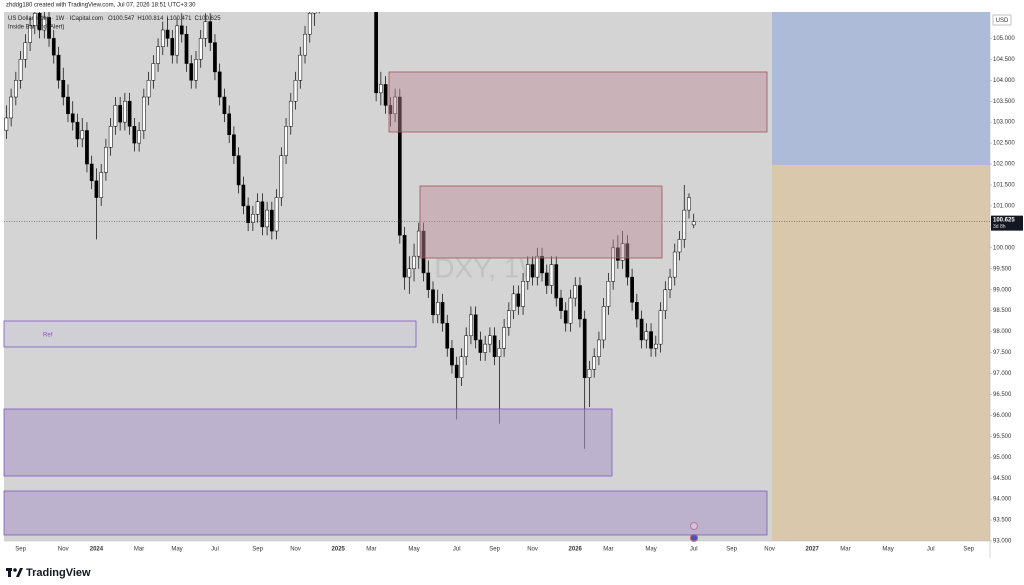 The height and width of the screenshot is (585, 1024). What do you see at coordinates (1004, 60) in the screenshot?
I see `y-tick-label: 104.500` at bounding box center [1004, 60].